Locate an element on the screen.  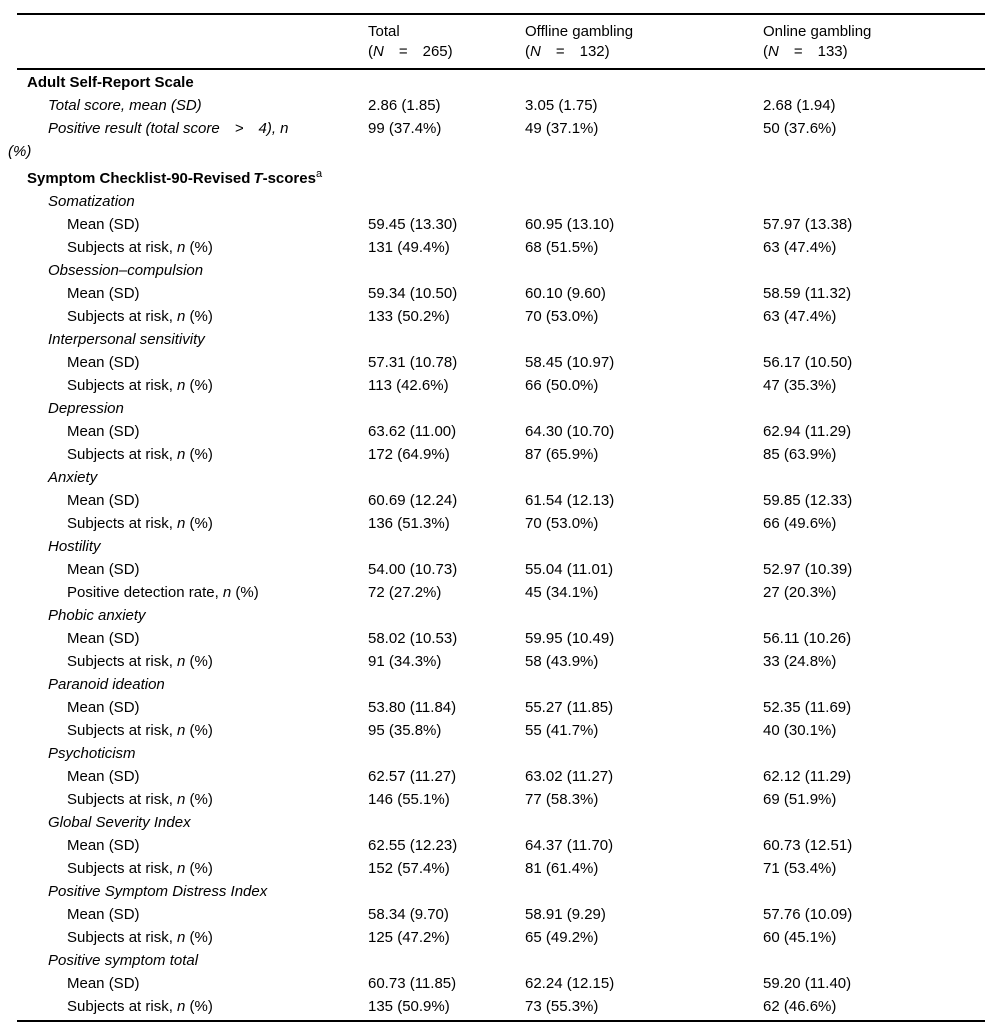
cell-offline: 64.30 (10.70) is located at coordinates (570, 431).